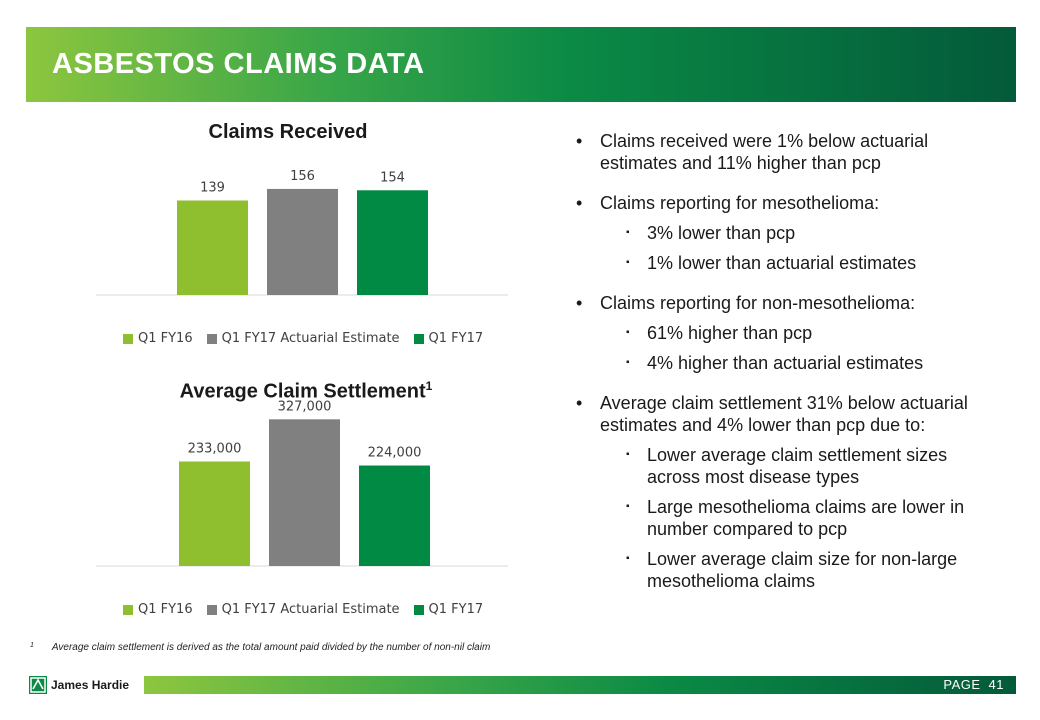  What do you see at coordinates (996, 684) in the screenshot?
I see `page-number: 41` at bounding box center [996, 684].